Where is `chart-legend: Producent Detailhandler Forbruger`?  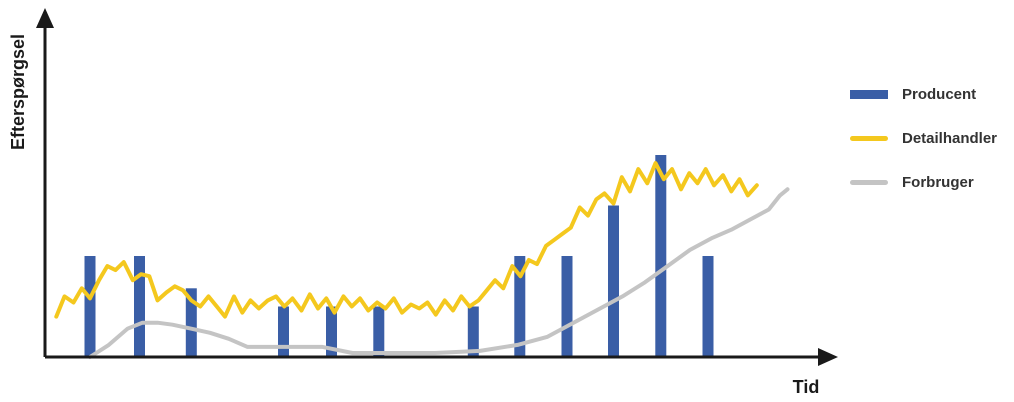
chart-legend: Producent Detailhandler Forbruger is located at coordinates (923, 150).